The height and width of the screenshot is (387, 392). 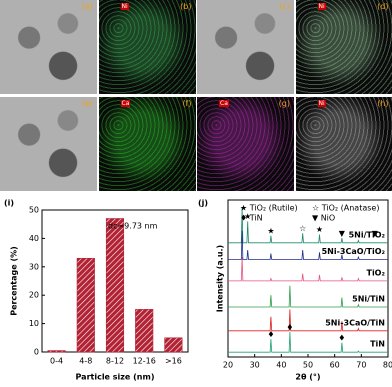 I want to click on micrograph: (d) Ni, so click(x=343, y=47).